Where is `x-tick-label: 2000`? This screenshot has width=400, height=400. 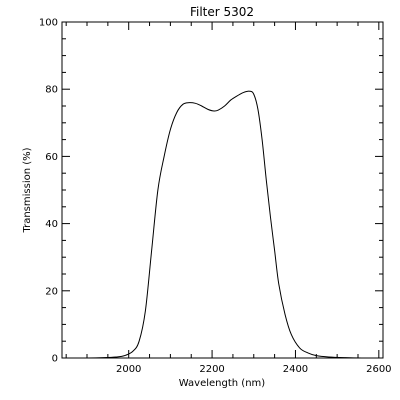
x-tick-label: 2000 is located at coordinates (128, 369).